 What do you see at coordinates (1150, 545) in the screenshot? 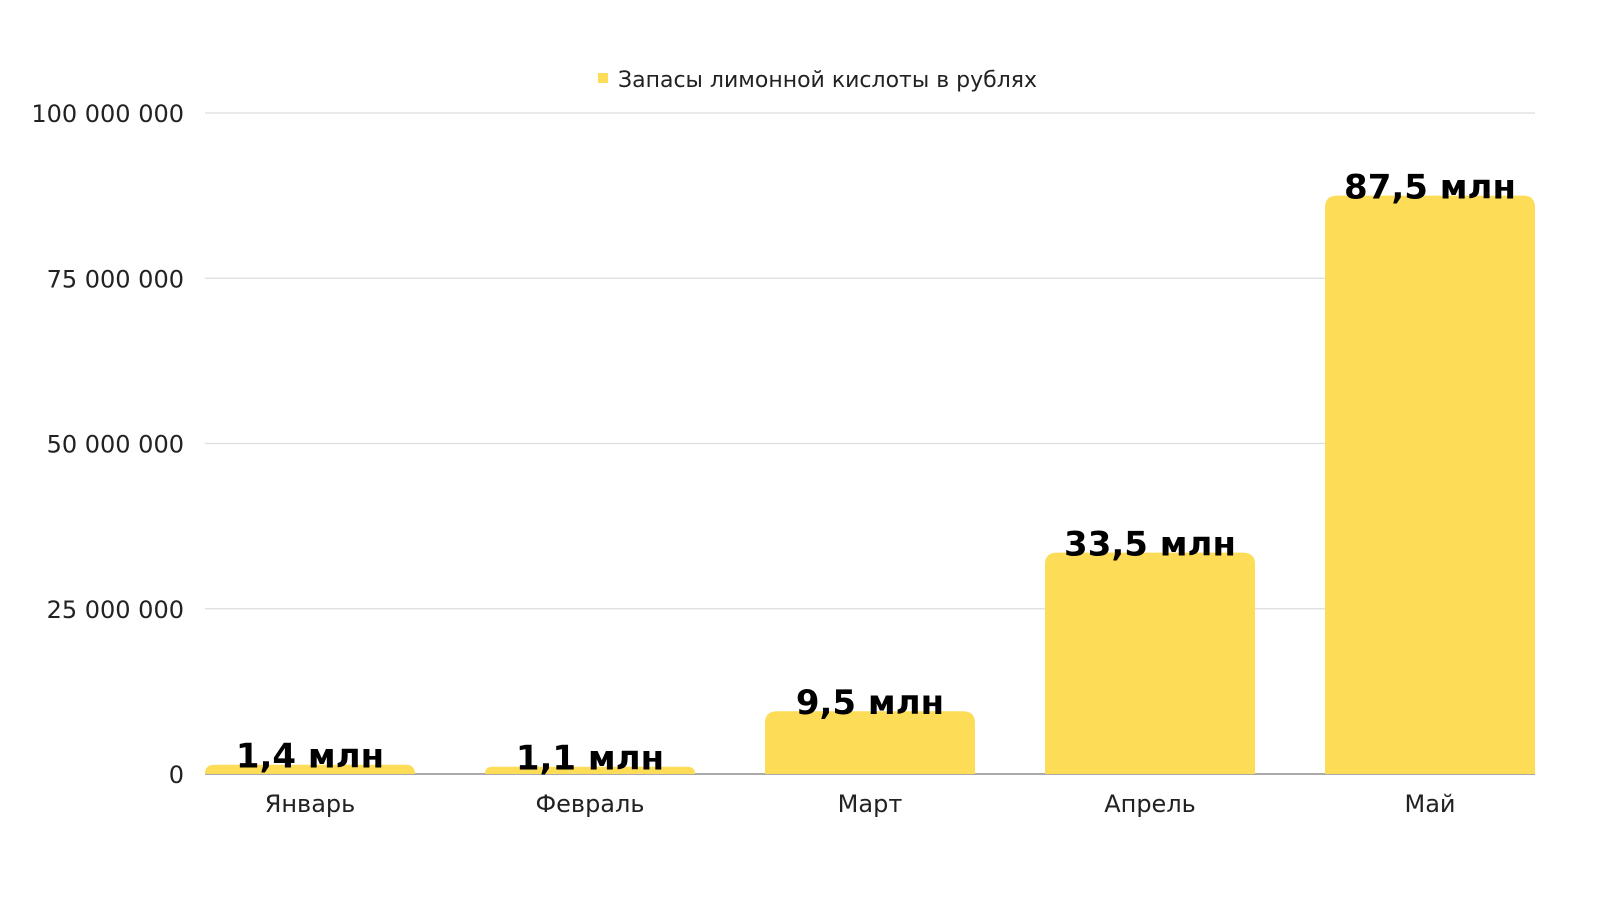
I see `data-label: 33,5 млн` at bounding box center [1150, 545].